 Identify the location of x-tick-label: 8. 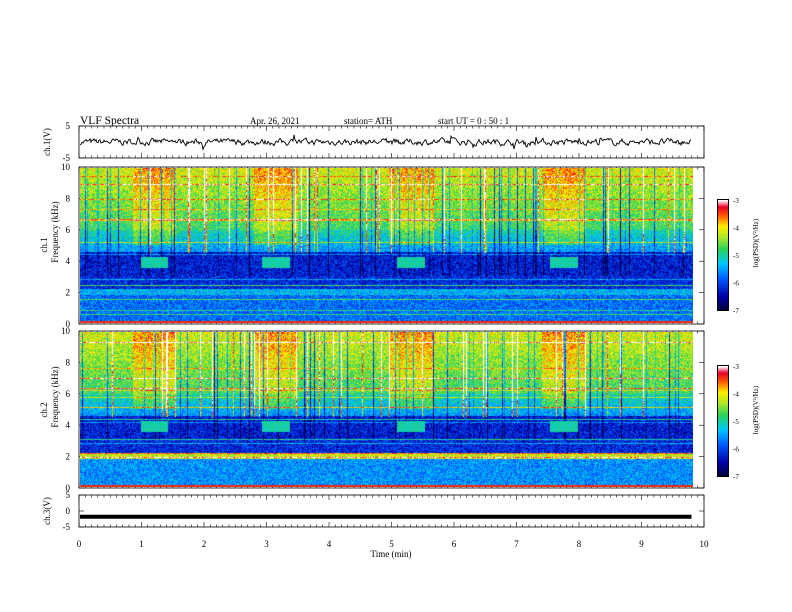
(579, 544).